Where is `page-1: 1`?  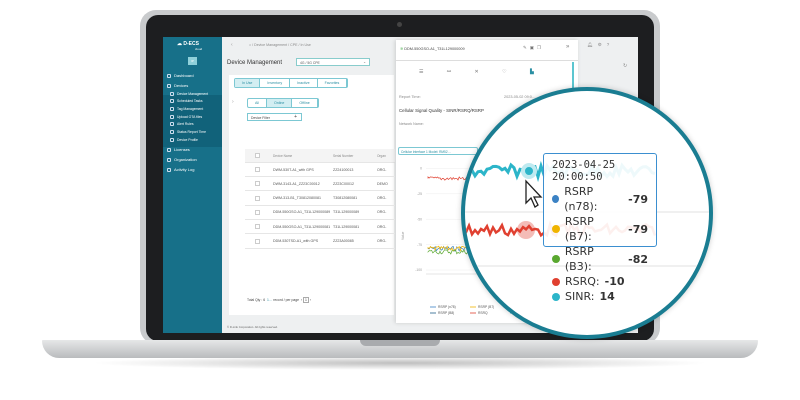
page-1: 1 is located at coordinates (306, 300).